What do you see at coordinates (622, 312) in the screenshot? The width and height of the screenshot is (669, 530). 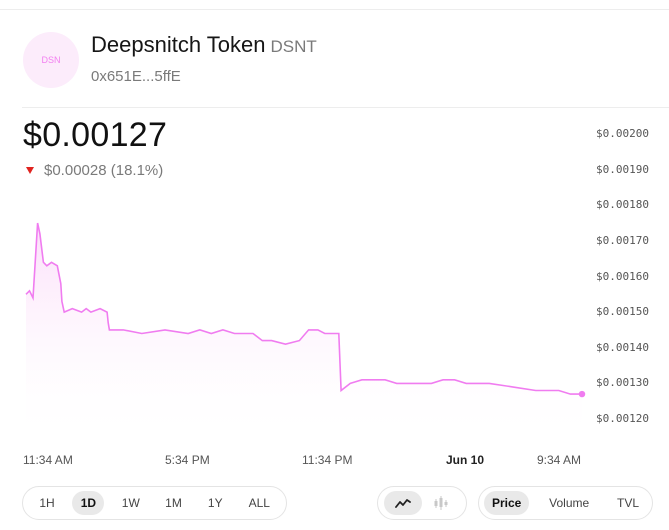 I see `y-tick-label: $0.00150` at bounding box center [622, 312].